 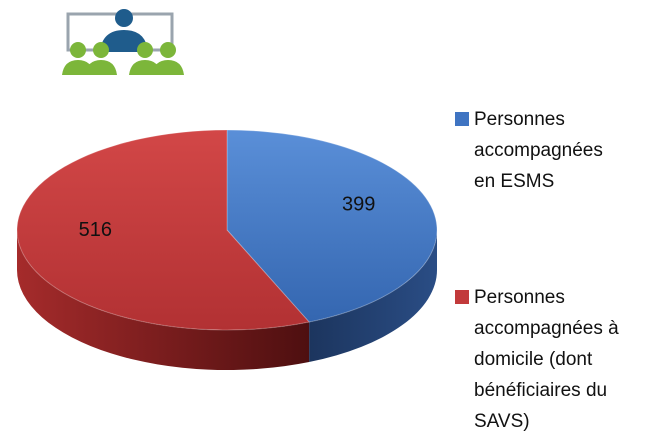 What do you see at coordinates (332, 226) in the screenshot?
I see `slice` at bounding box center [332, 226].